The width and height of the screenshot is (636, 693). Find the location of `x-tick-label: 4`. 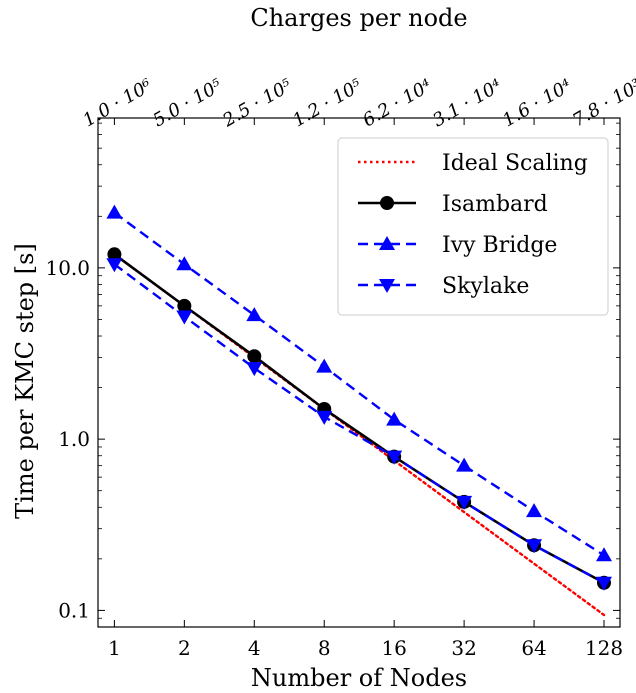

x-tick-label: 4 is located at coordinates (254, 648).